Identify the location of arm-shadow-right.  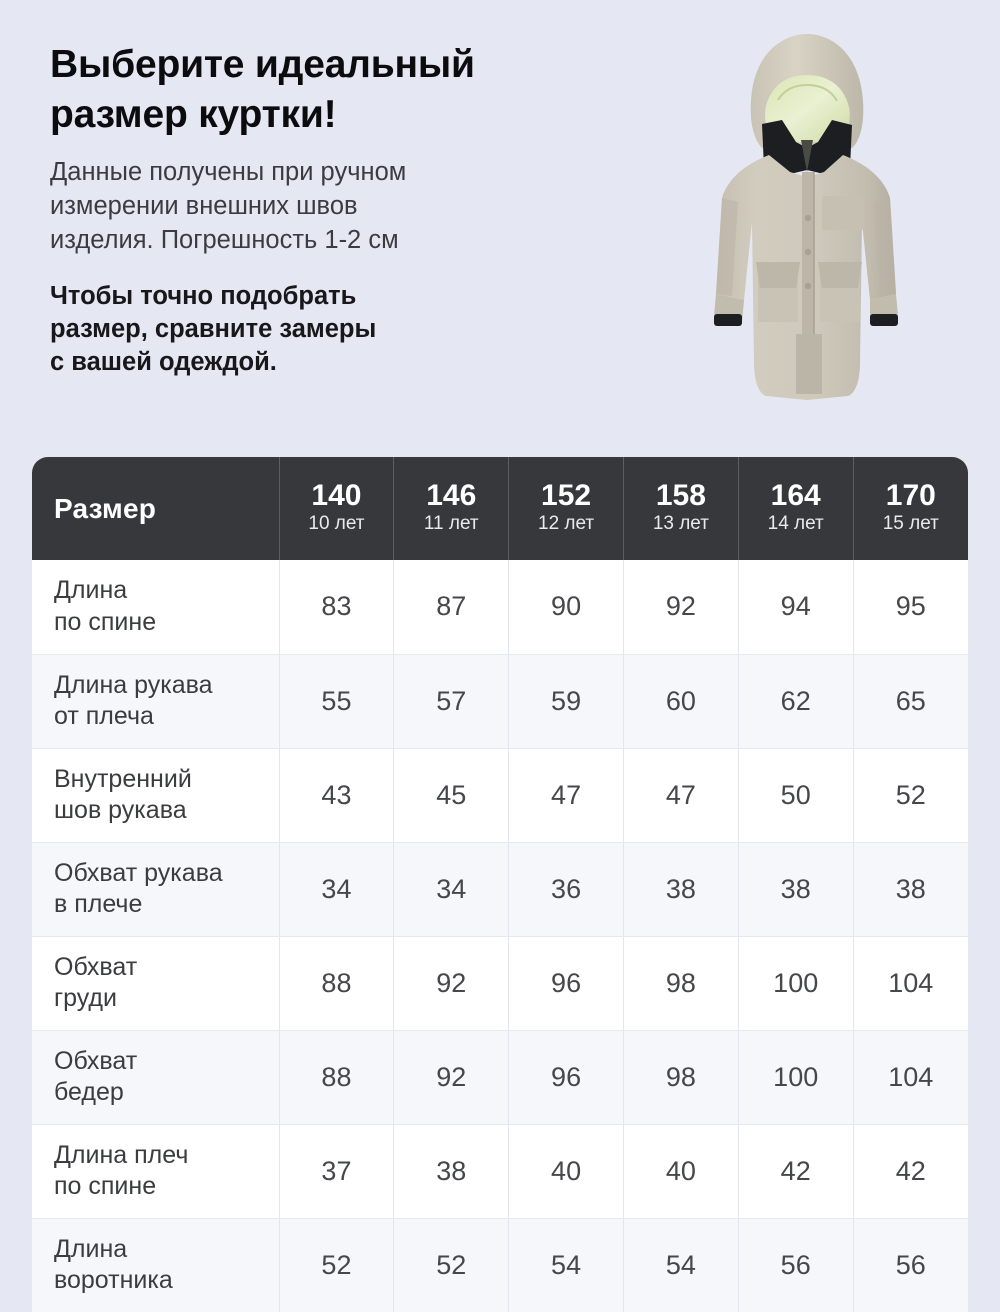
(885, 247).